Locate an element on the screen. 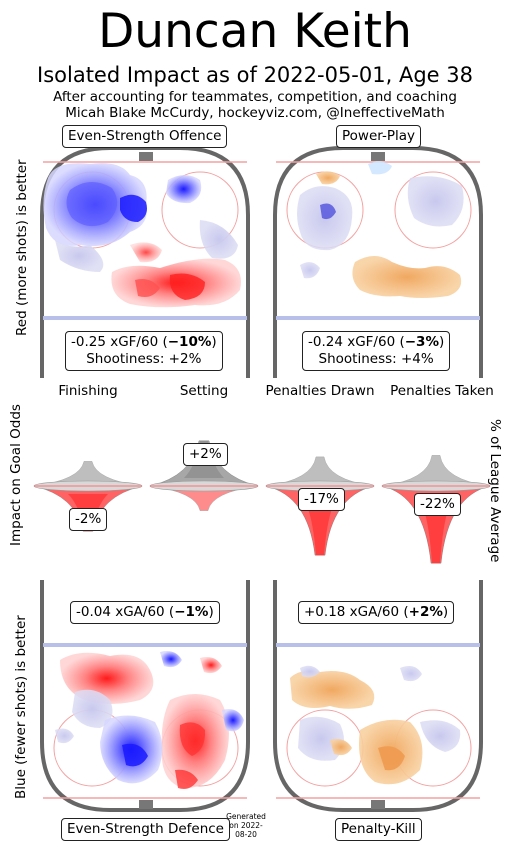 This screenshot has height=853, width=510. category-label-penalties-drawn: Penalties Drawn is located at coordinates (320, 391).